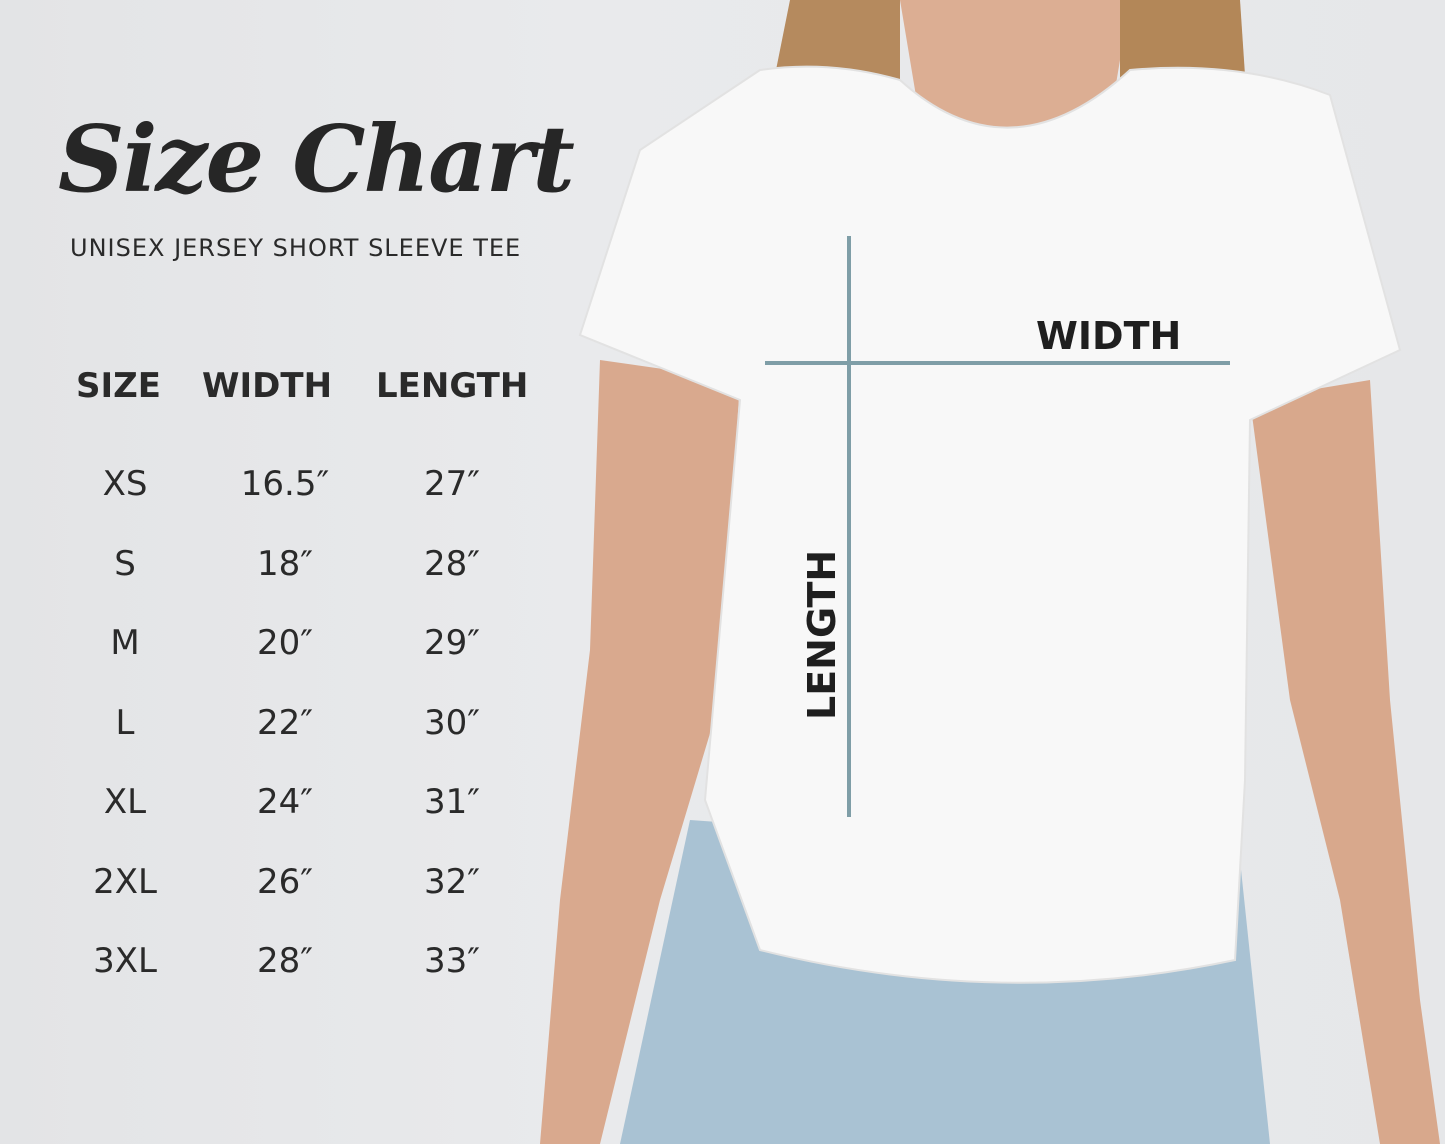  Describe the element at coordinates (452, 563) in the screenshot. I see `length-cell: 28″` at that location.